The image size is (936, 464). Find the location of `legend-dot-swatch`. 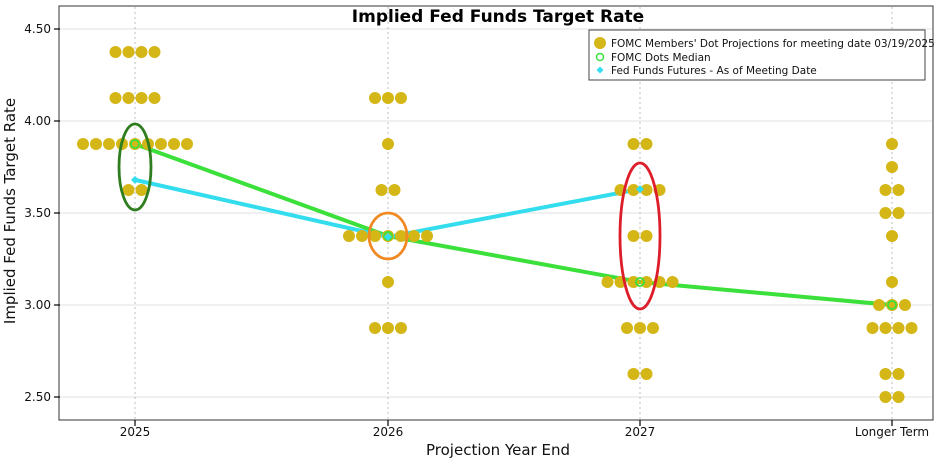

legend-dot-swatch is located at coordinates (600, 43).